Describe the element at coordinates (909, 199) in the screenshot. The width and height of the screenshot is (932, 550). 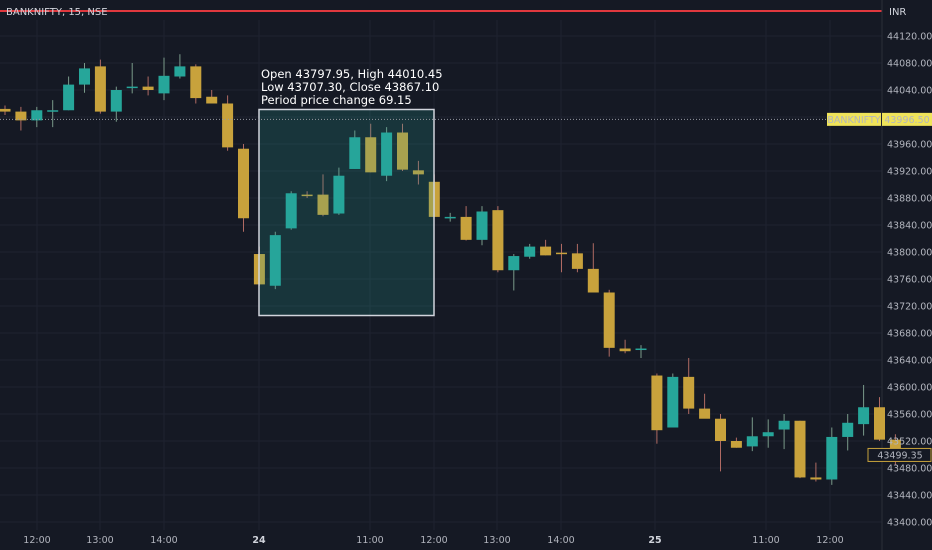
I see `price-tick-label: 43880.00` at that location.